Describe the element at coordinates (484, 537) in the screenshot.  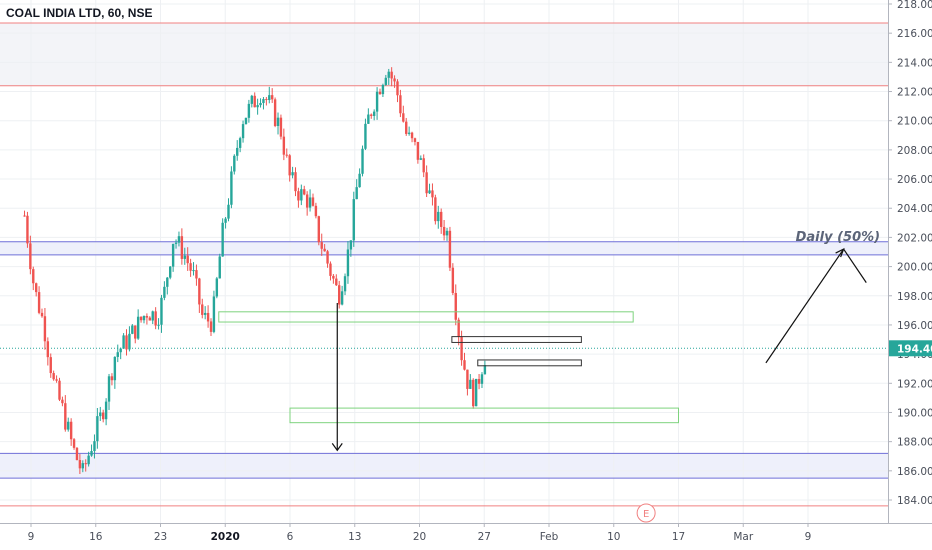
I see `time-tick-label: 27` at that location.